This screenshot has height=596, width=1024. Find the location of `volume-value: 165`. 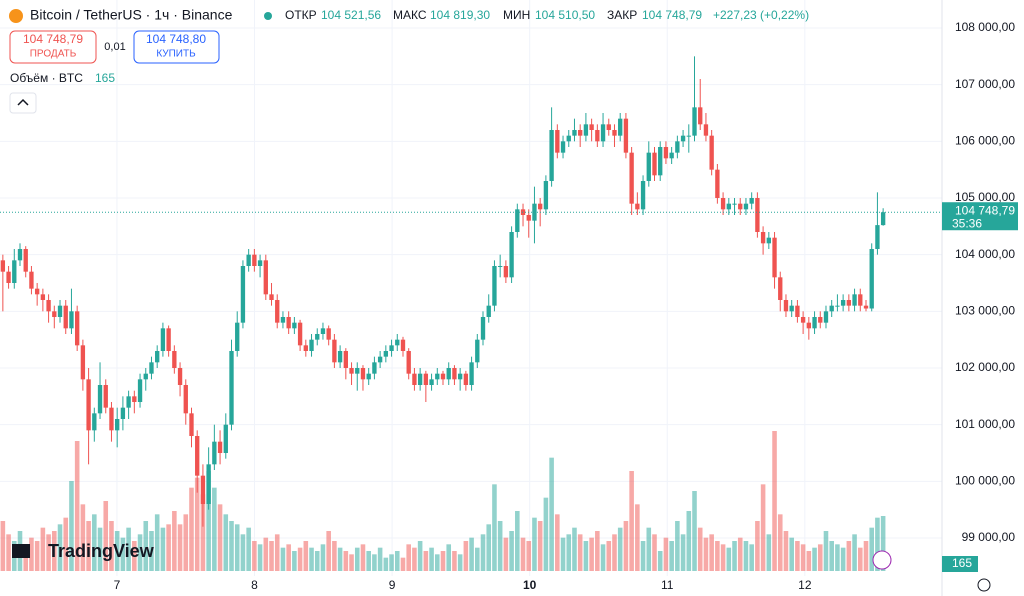

volume-value: 165 is located at coordinates (105, 78).